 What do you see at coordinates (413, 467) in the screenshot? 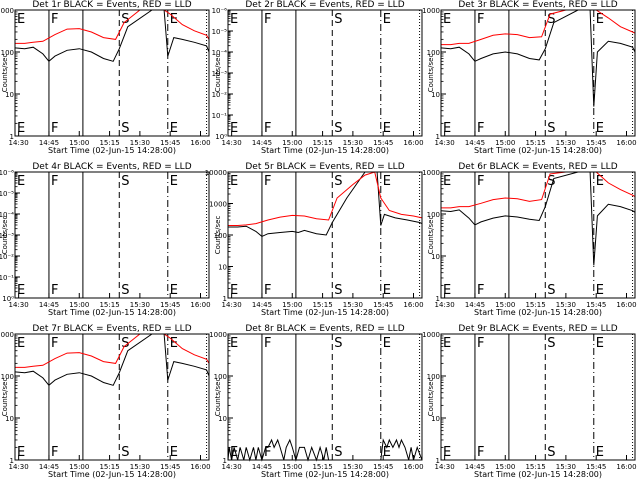
I see `x-tick-label: 16:00` at bounding box center [413, 467].